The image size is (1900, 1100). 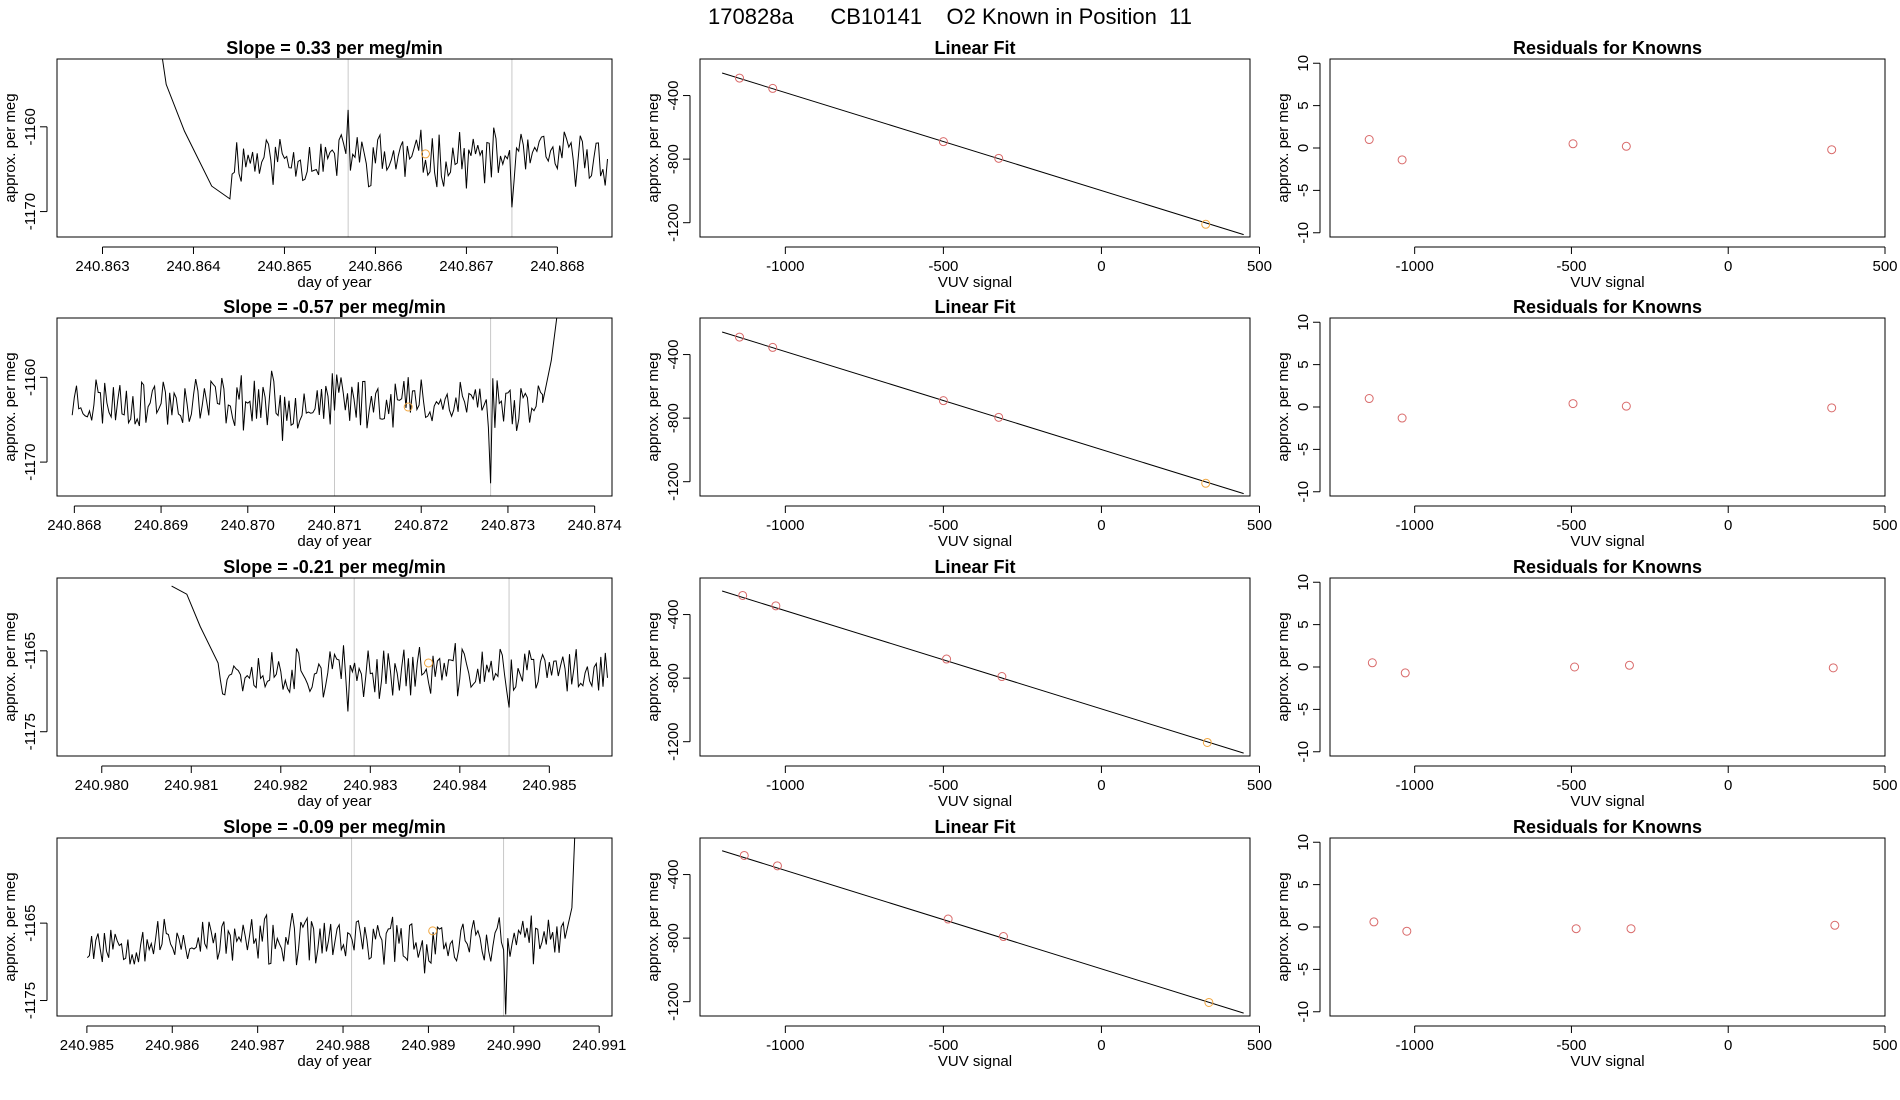 What do you see at coordinates (102, 266) in the screenshot?
I see `x-tick-label: 240.863` at bounding box center [102, 266].